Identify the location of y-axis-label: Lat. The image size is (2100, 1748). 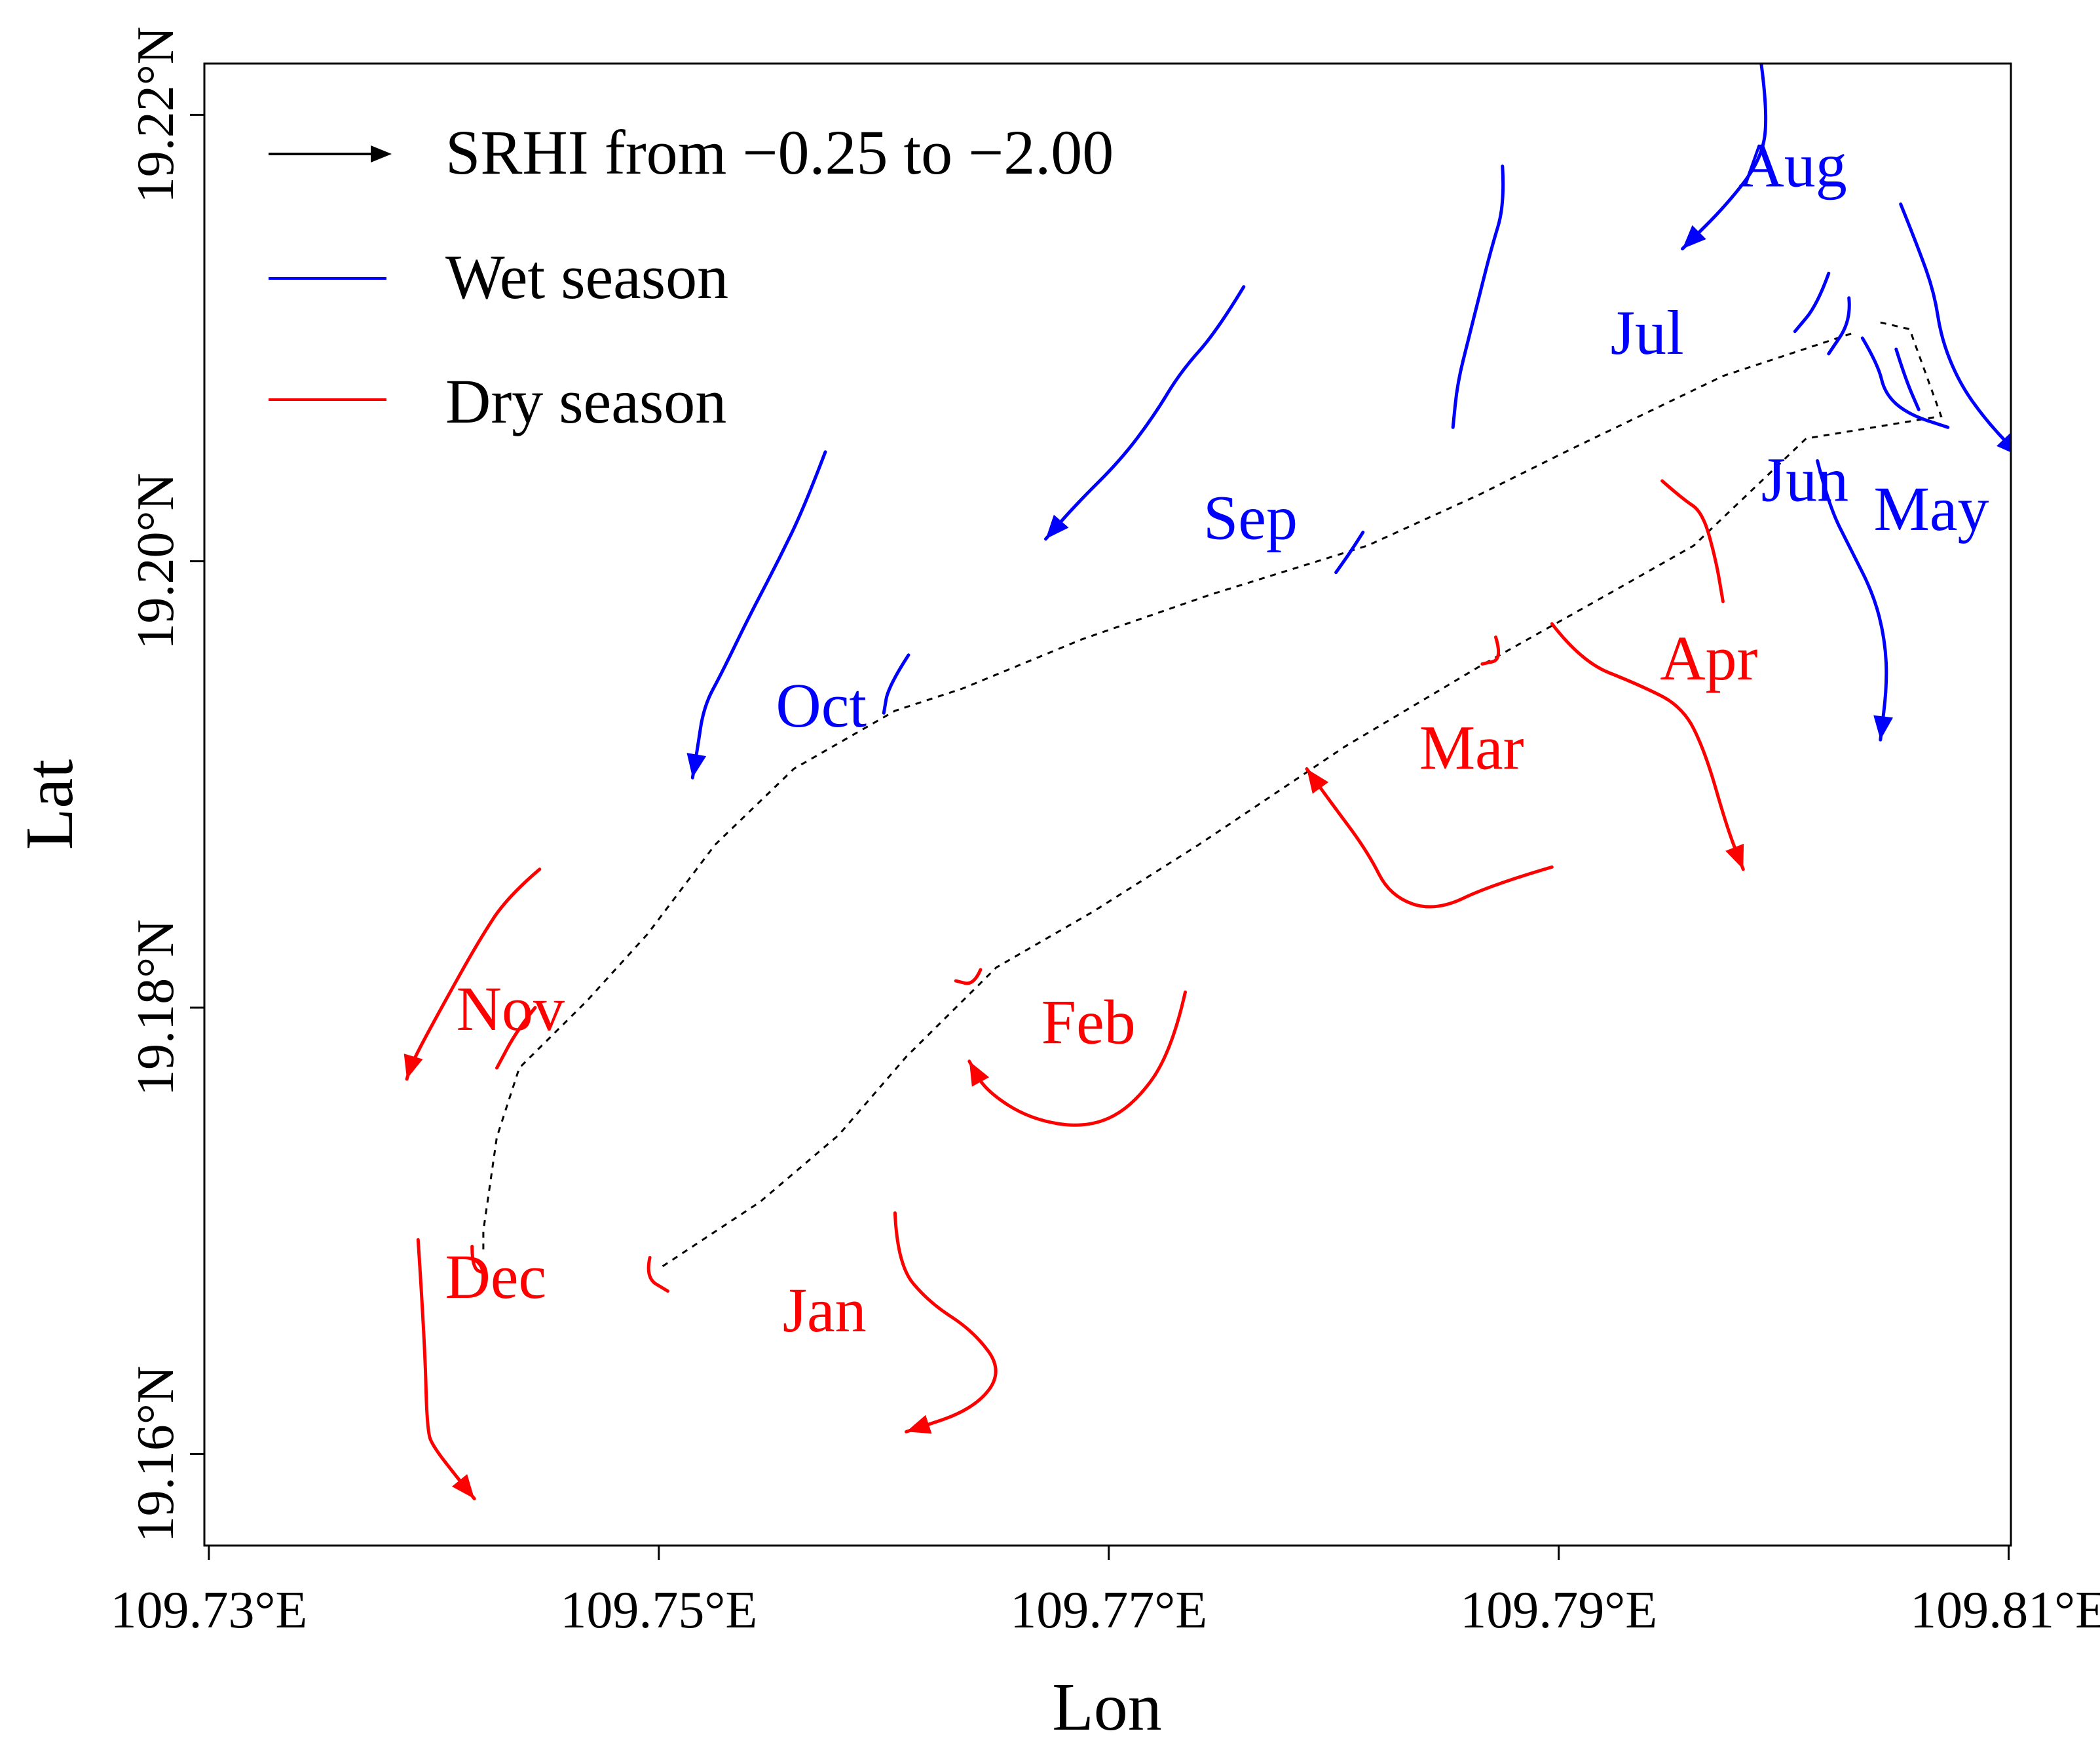
(49, 804).